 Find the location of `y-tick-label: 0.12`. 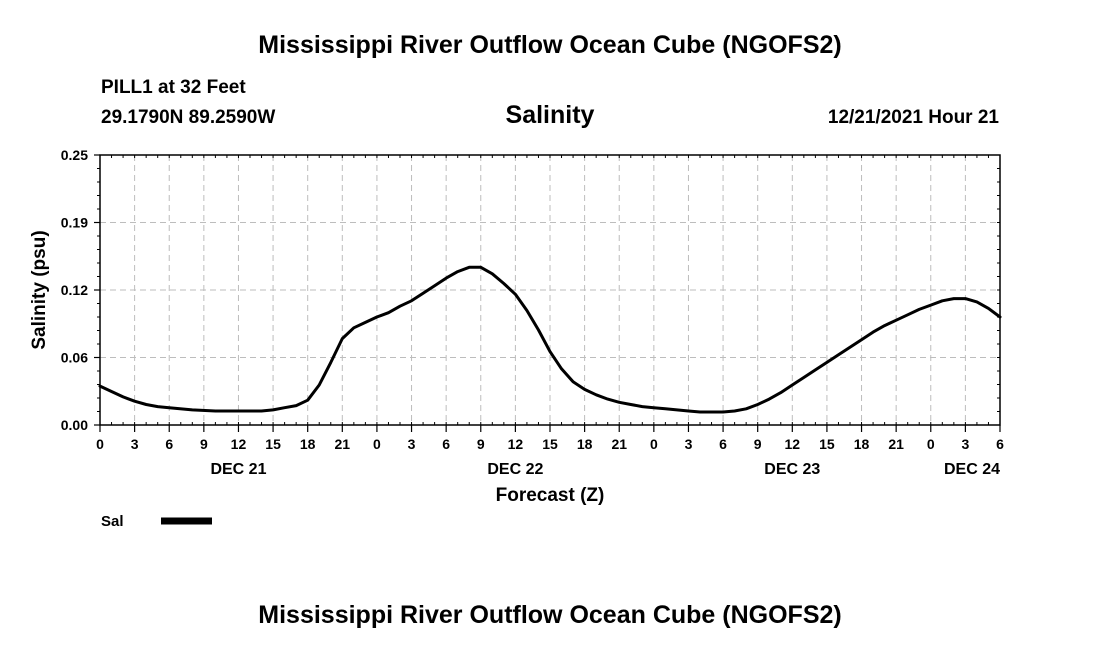

y-tick-label: 0.12 is located at coordinates (74, 290).